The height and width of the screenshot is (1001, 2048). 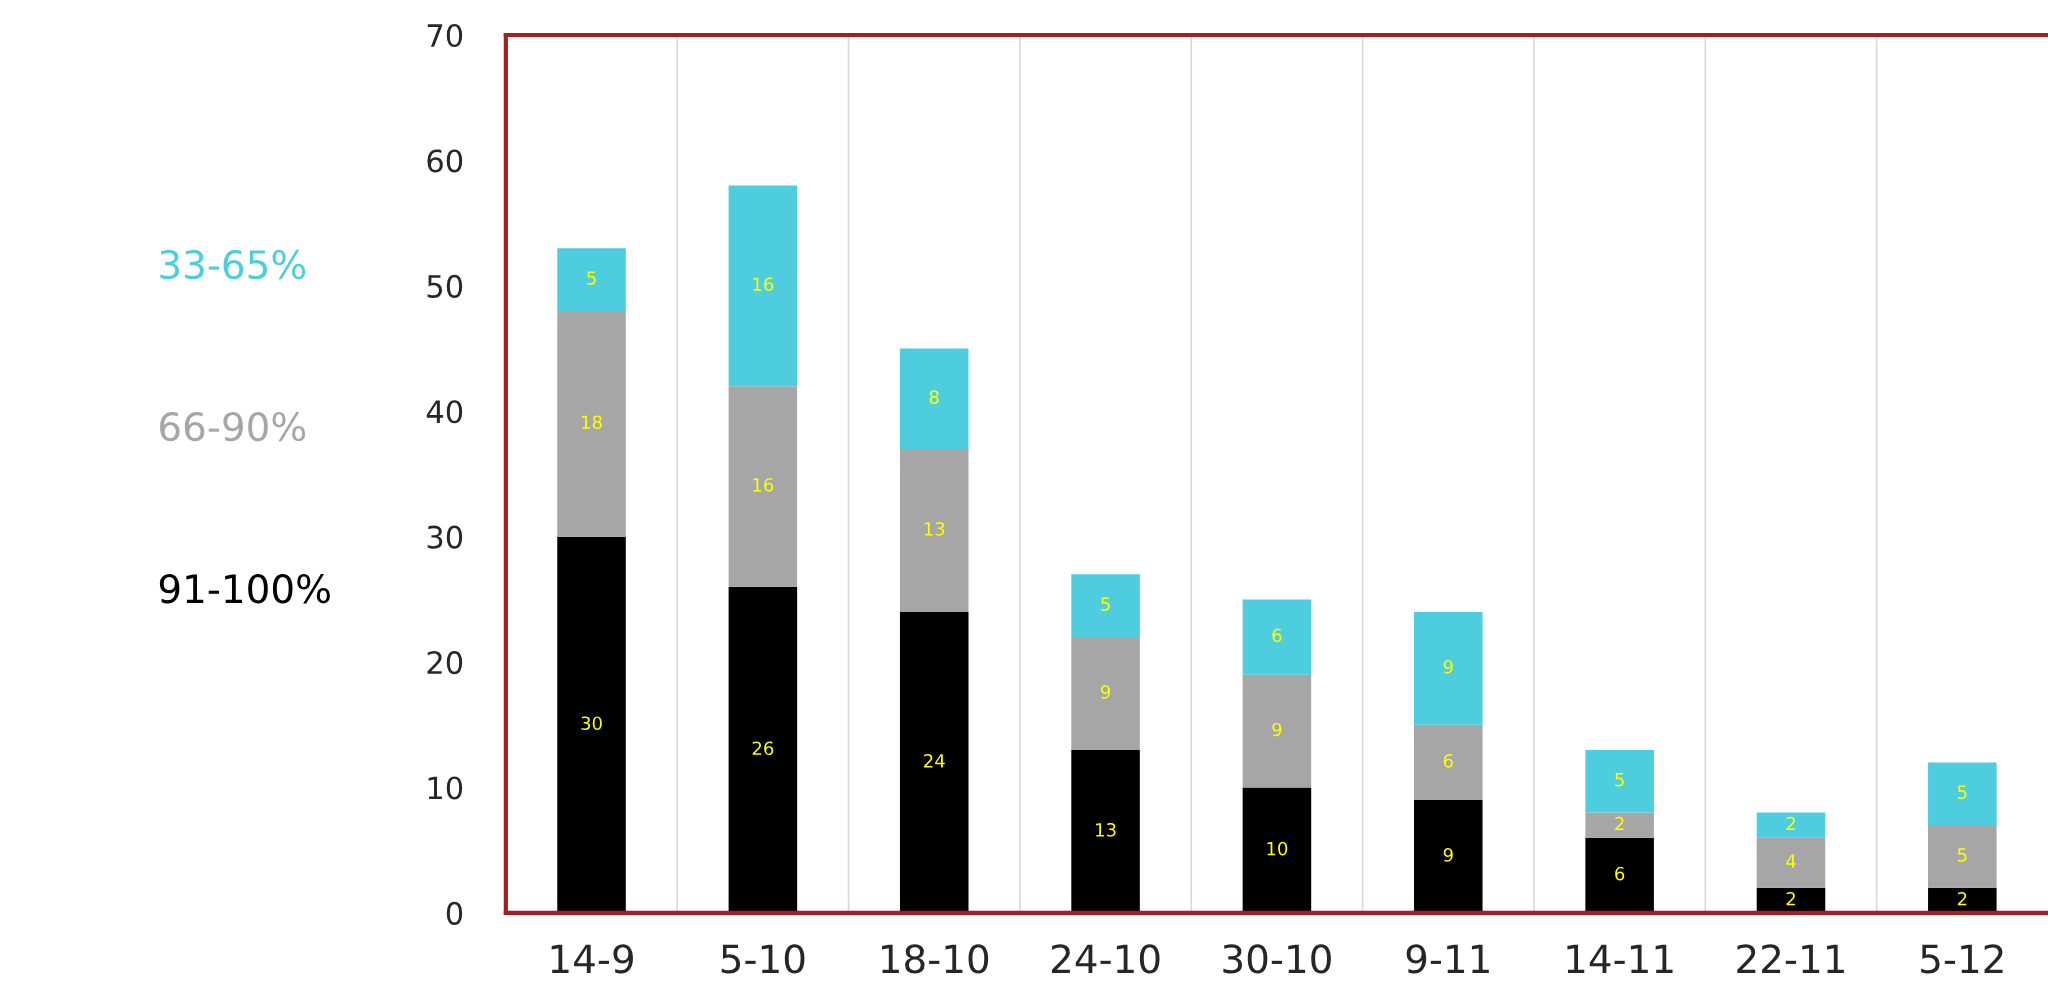 I want to click on y-tick-label: 20, so click(x=445, y=663).